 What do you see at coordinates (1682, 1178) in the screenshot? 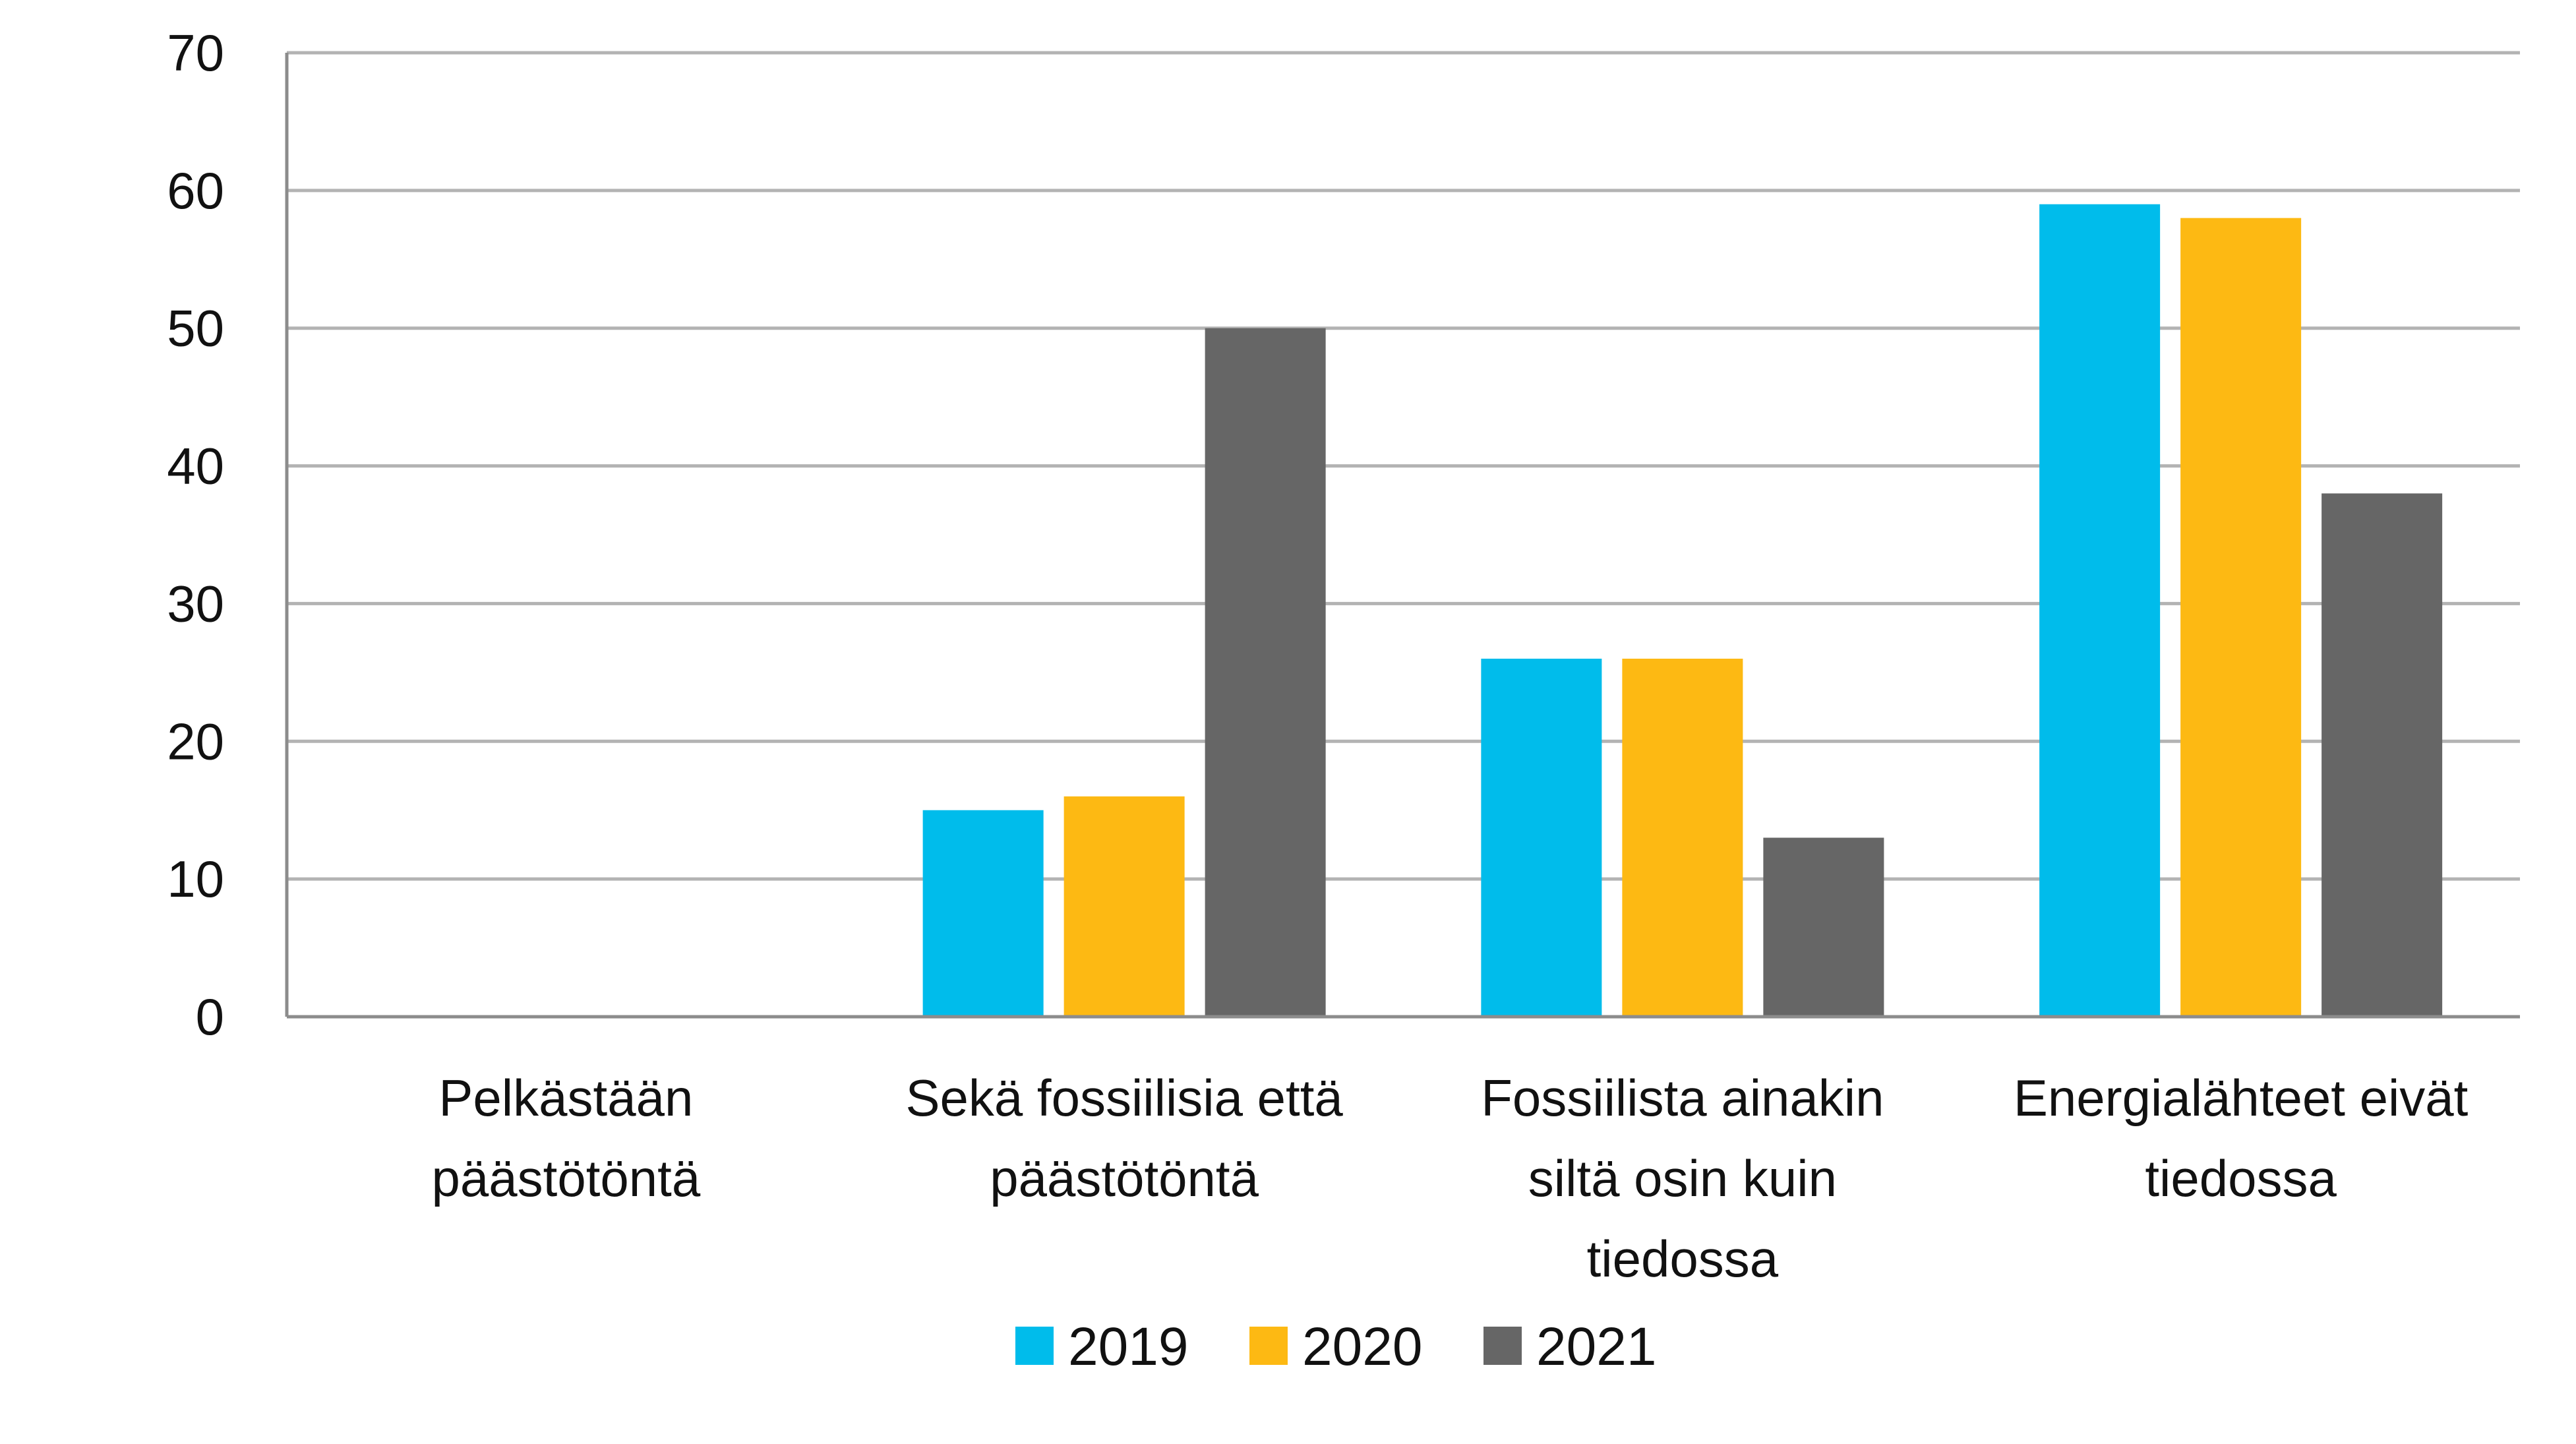
I see `x-category-label: siltä osin kuin` at bounding box center [1682, 1178].